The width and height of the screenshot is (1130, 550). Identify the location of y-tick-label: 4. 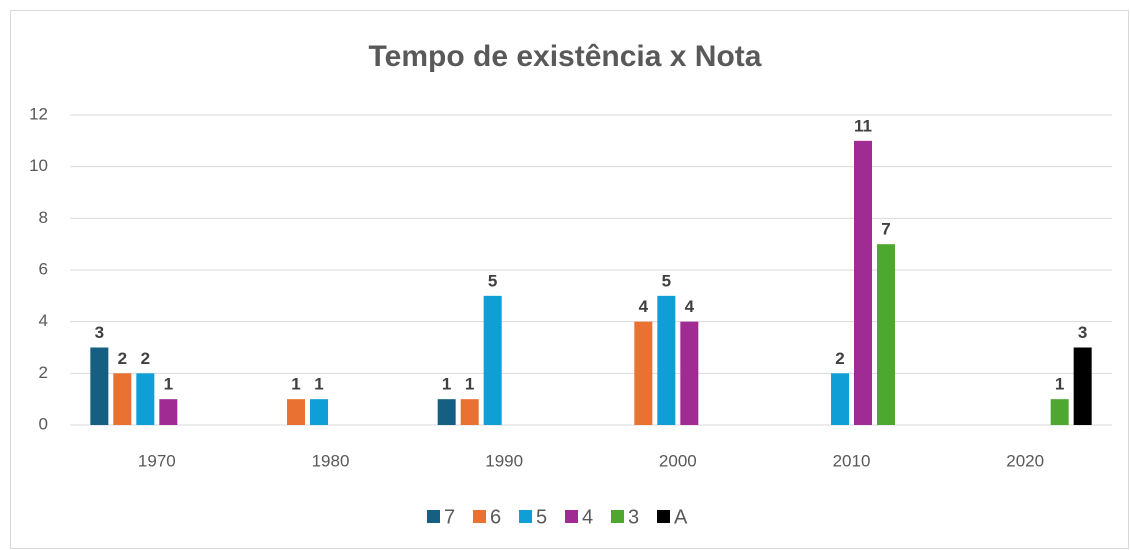
(43, 320).